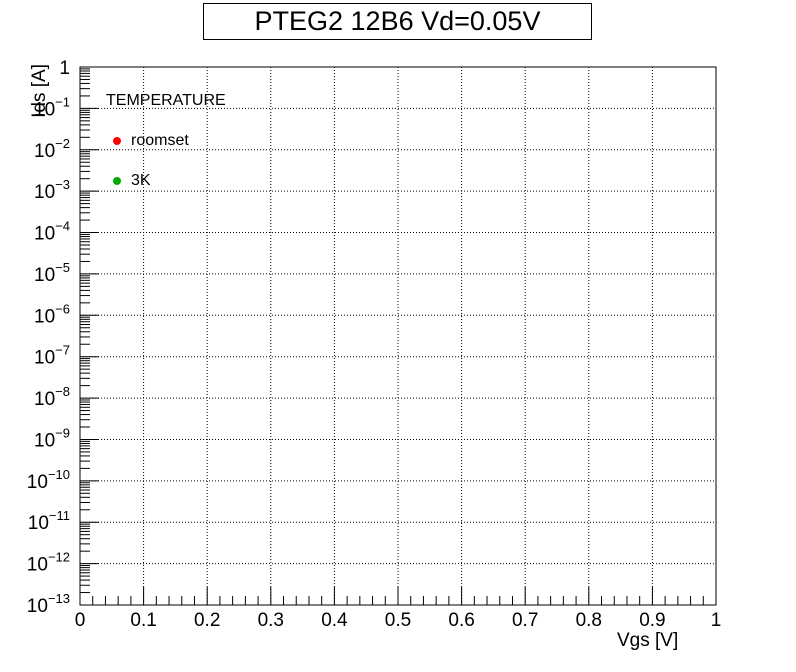 The height and width of the screenshot is (672, 796). I want to click on y-tick-label: 10⁻⁷, so click(52, 356).